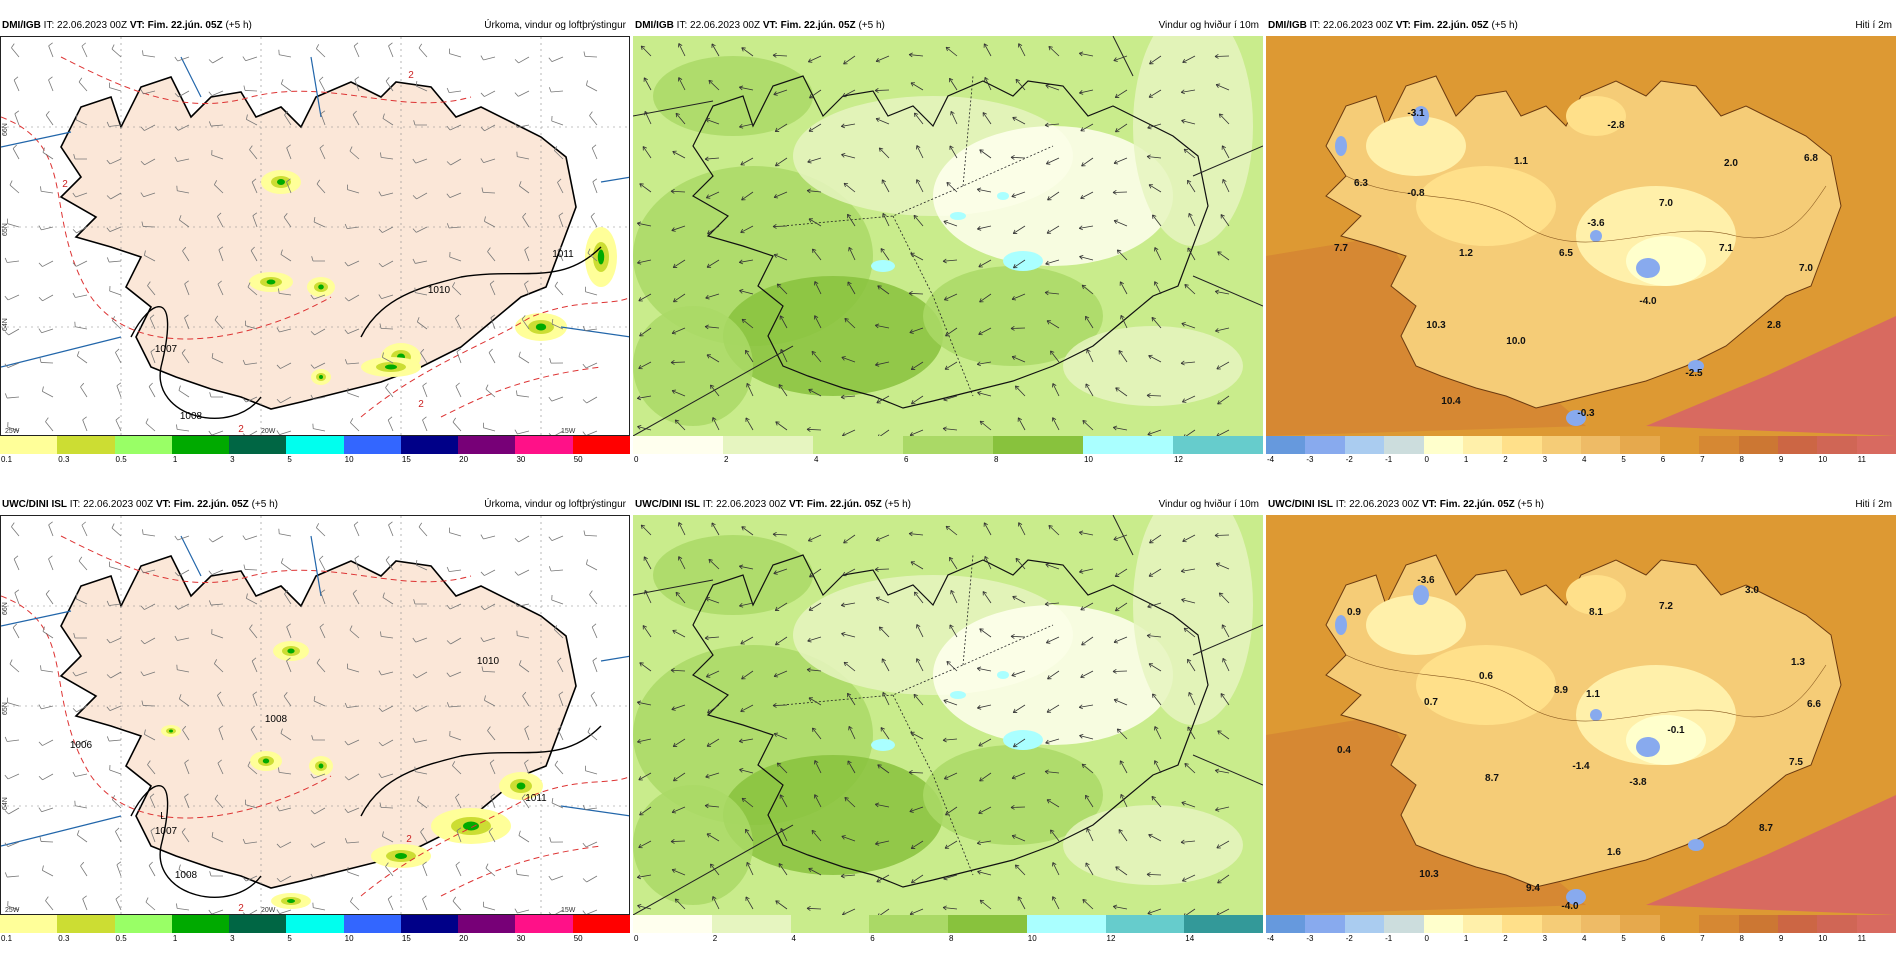  Describe the element at coordinates (1593, 694) in the screenshot. I see `temperature-value-label: 1.1` at that location.